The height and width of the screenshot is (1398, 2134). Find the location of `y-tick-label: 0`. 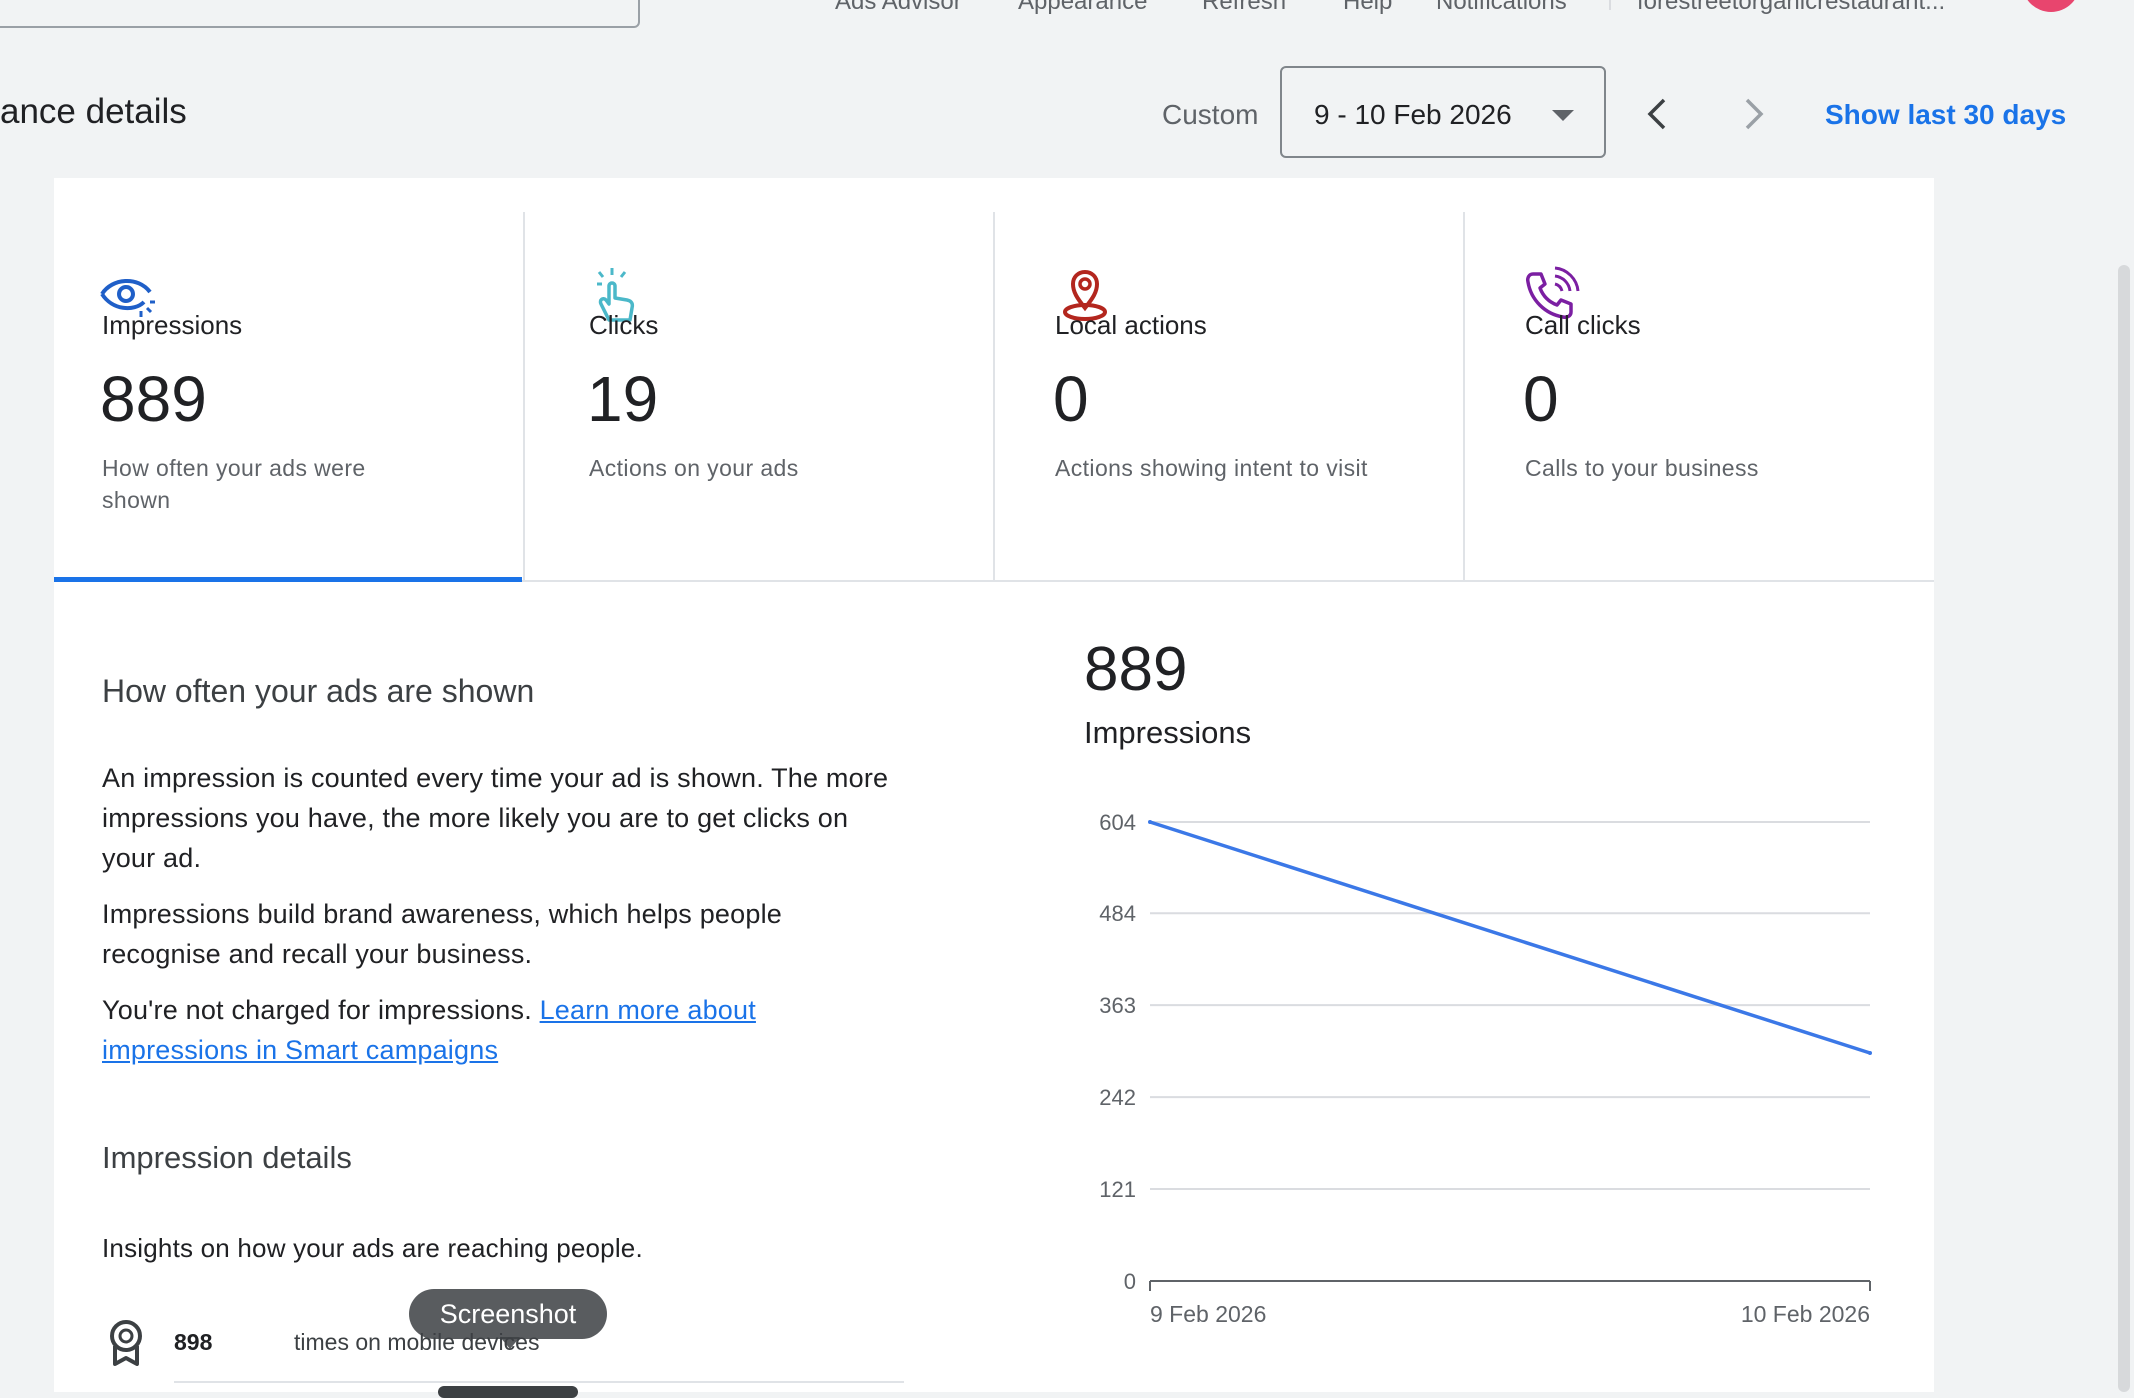

y-tick-label: 0 is located at coordinates (1130, 1281).